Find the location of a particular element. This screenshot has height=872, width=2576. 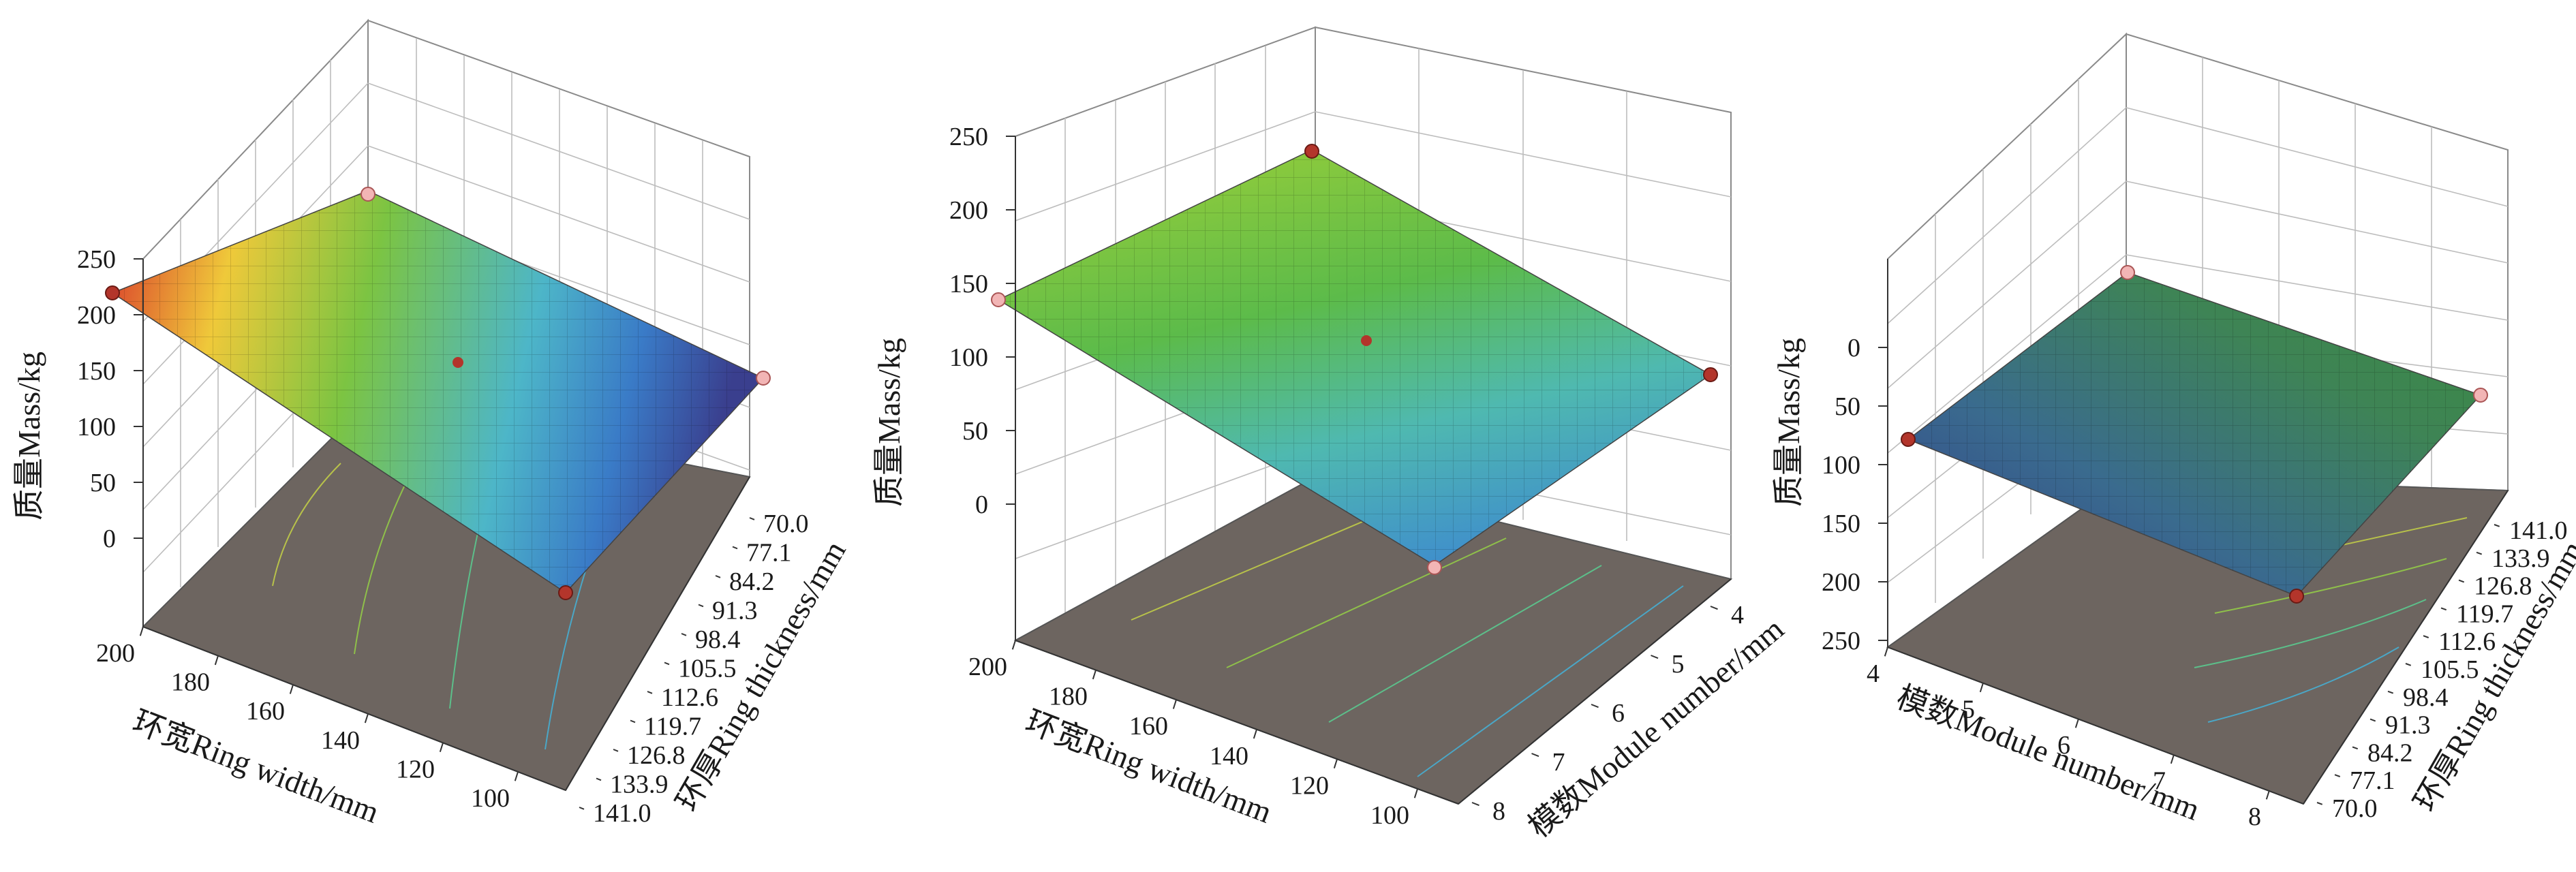

panel3-z-tick-label: 150 is located at coordinates (1841, 524).